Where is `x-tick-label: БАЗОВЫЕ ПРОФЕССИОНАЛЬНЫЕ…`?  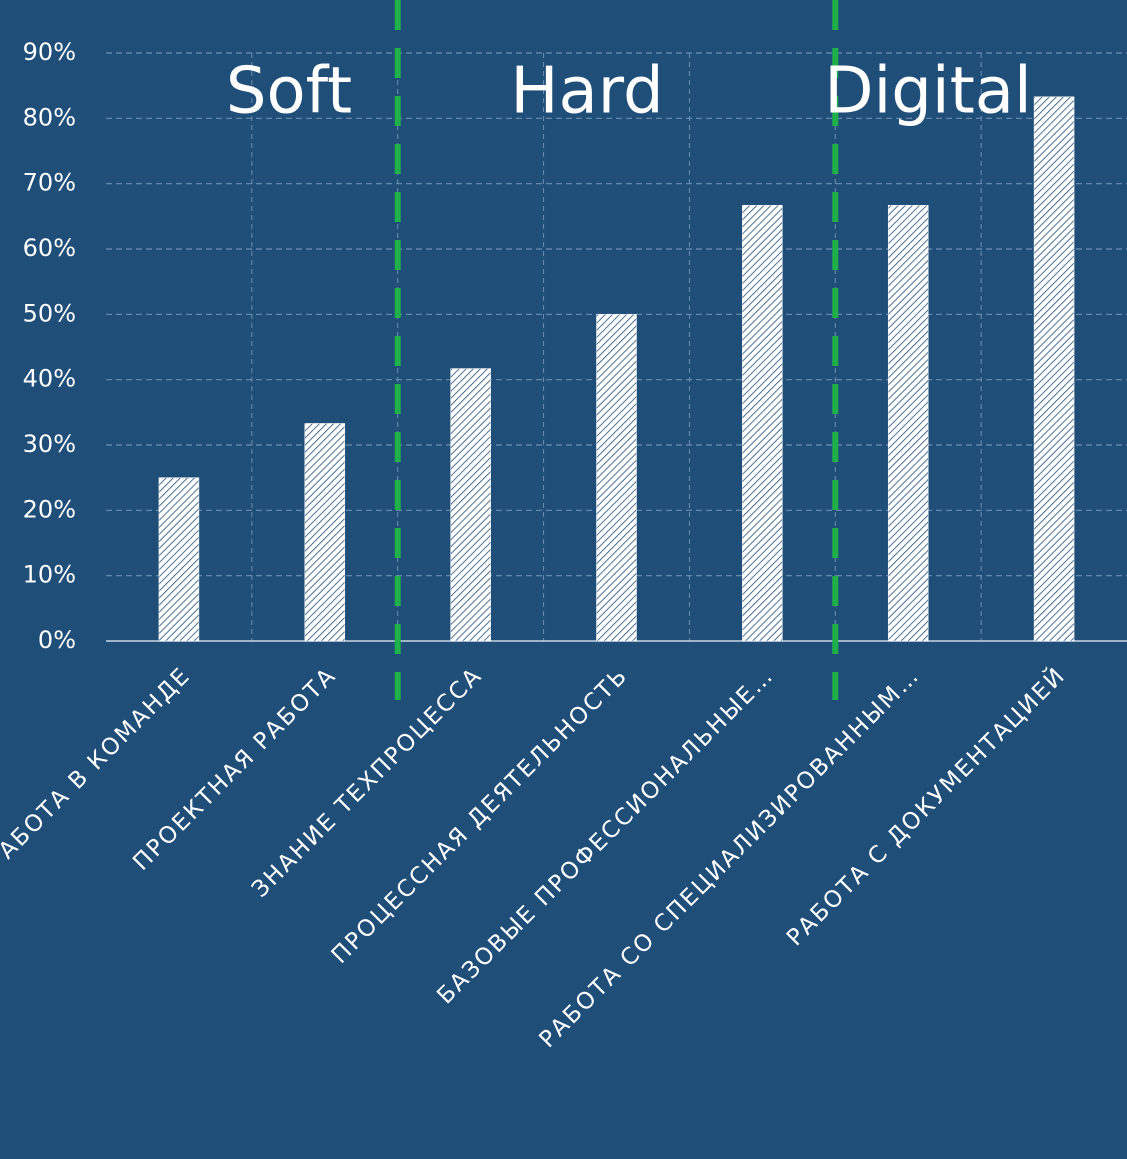 x-tick-label: БАЗОВЫЕ ПРОФЕССИОНАЛЬНЫЕ… is located at coordinates (605, 835).